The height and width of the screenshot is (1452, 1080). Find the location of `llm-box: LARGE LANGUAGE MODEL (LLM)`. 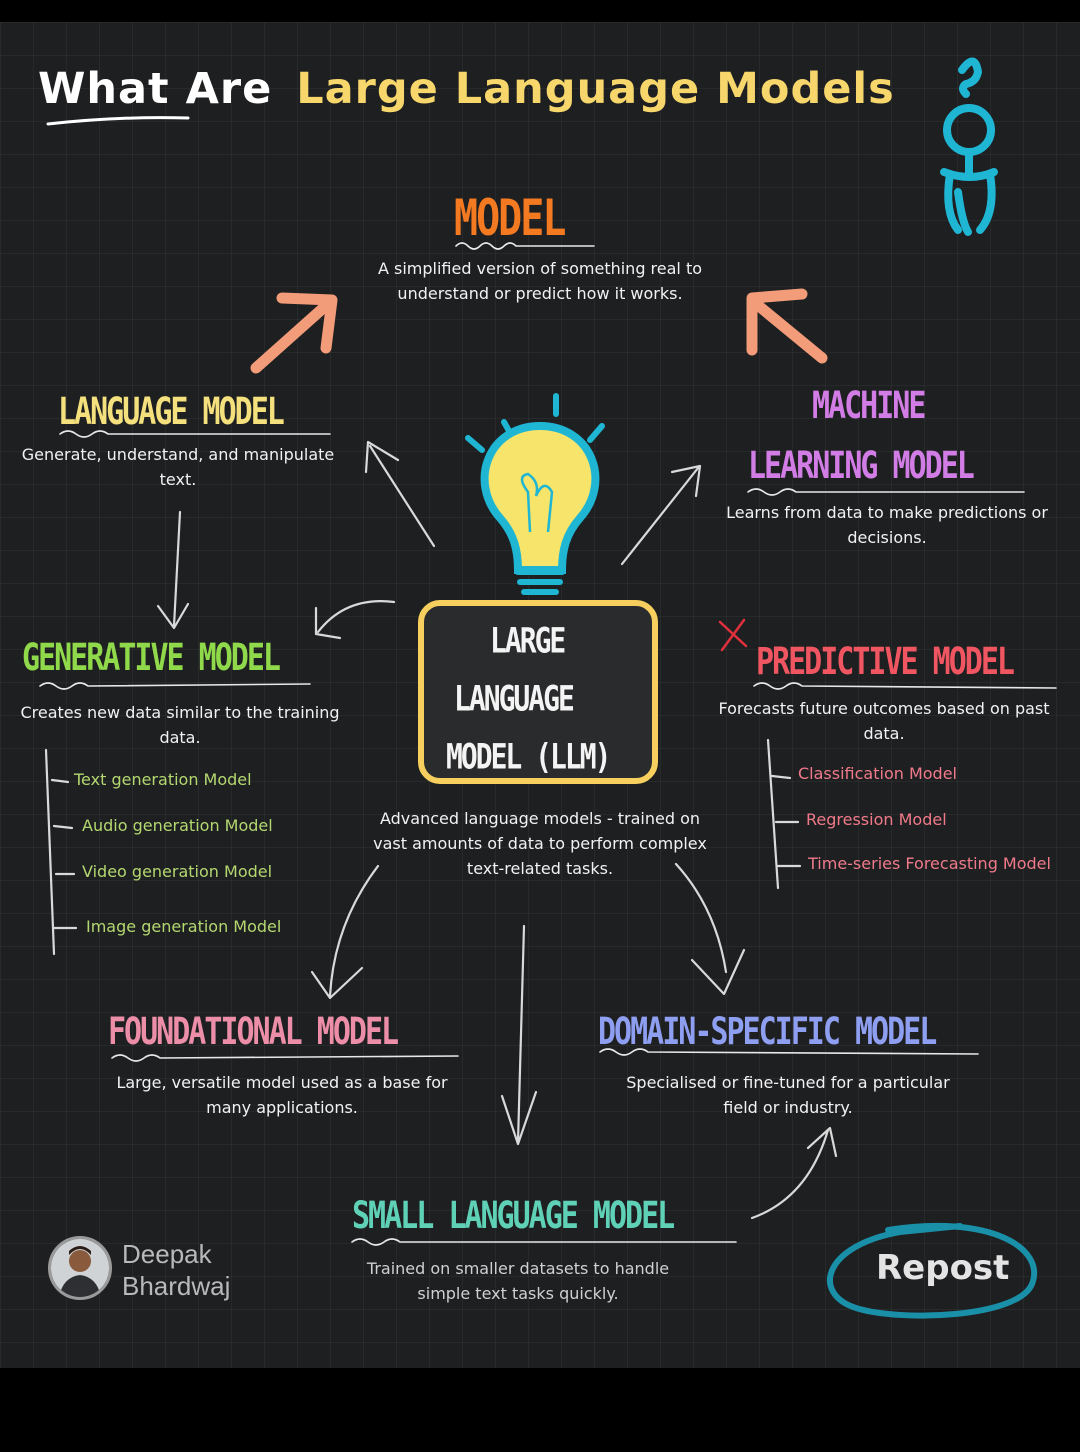

llm-box: LARGE LANGUAGE MODEL (LLM) is located at coordinates (538, 692).